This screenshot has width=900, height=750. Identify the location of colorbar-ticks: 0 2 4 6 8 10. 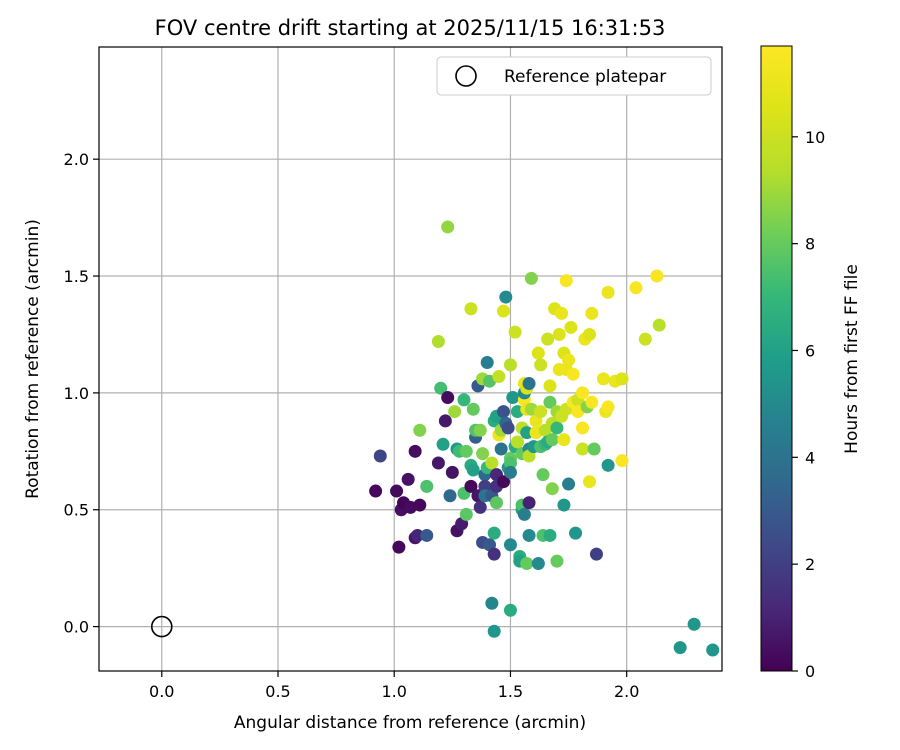
(808, 404).